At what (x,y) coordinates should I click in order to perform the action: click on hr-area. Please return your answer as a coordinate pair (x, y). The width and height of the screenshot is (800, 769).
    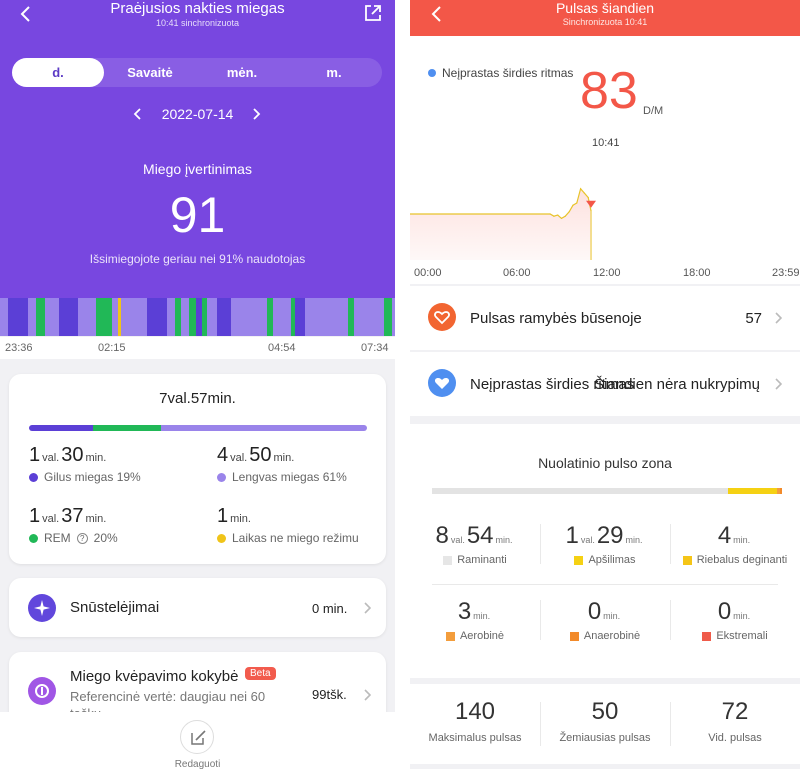
    Looking at the image, I should click on (500, 224).